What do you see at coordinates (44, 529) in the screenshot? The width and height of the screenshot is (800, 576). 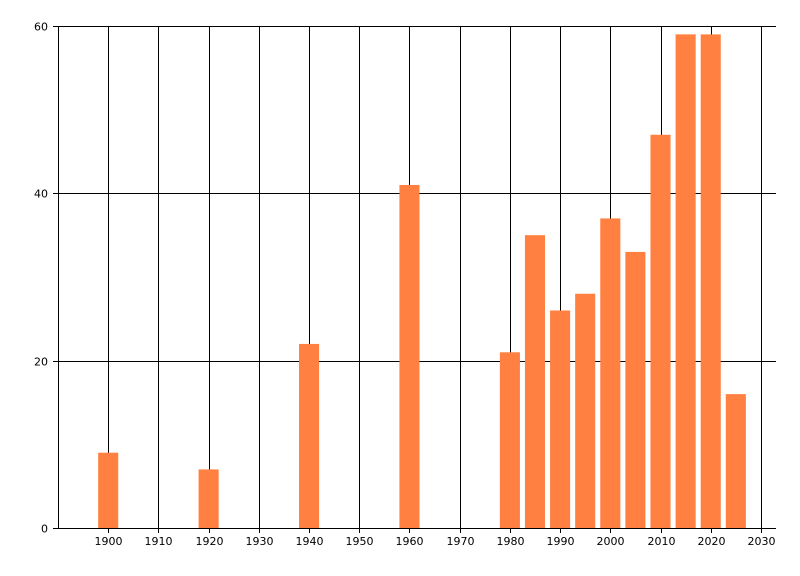 I see `y-tick-label: 0` at bounding box center [44, 529].